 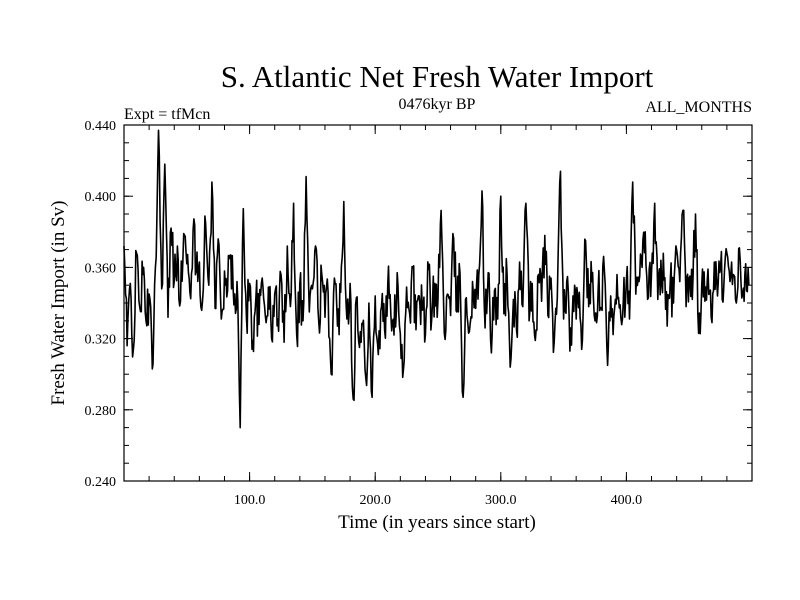 I want to click on x-tick-label: 300.0, so click(x=501, y=500).